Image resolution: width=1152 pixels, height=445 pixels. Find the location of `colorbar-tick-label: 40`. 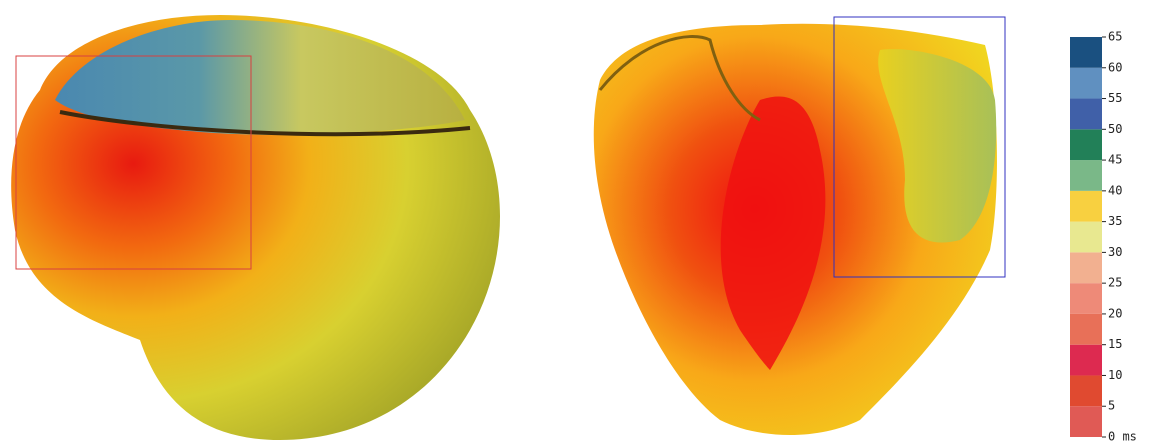

colorbar-tick-label: 40 is located at coordinates (1115, 190).